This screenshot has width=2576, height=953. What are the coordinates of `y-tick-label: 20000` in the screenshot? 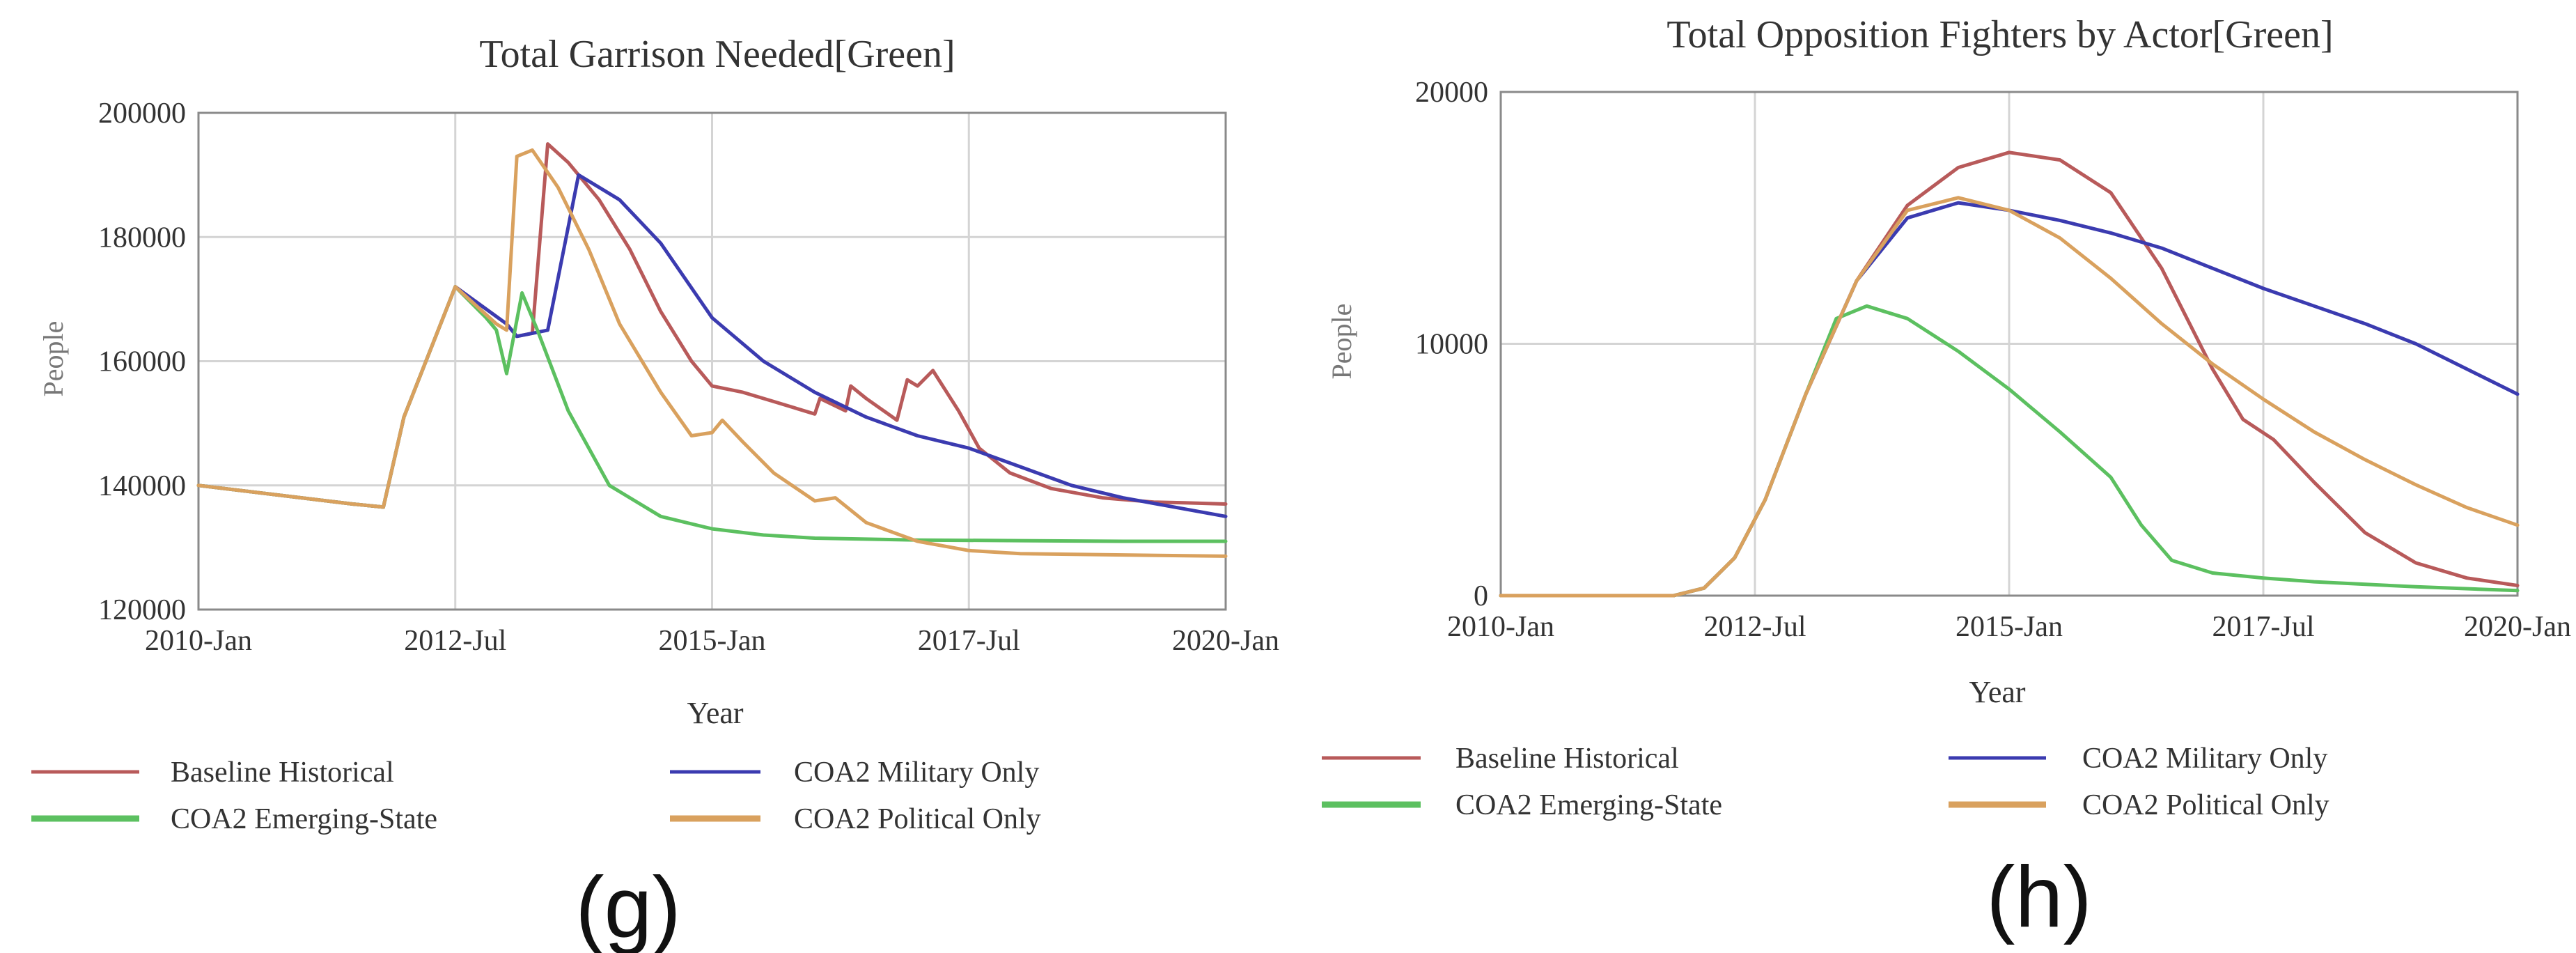 It's located at (1451, 93).